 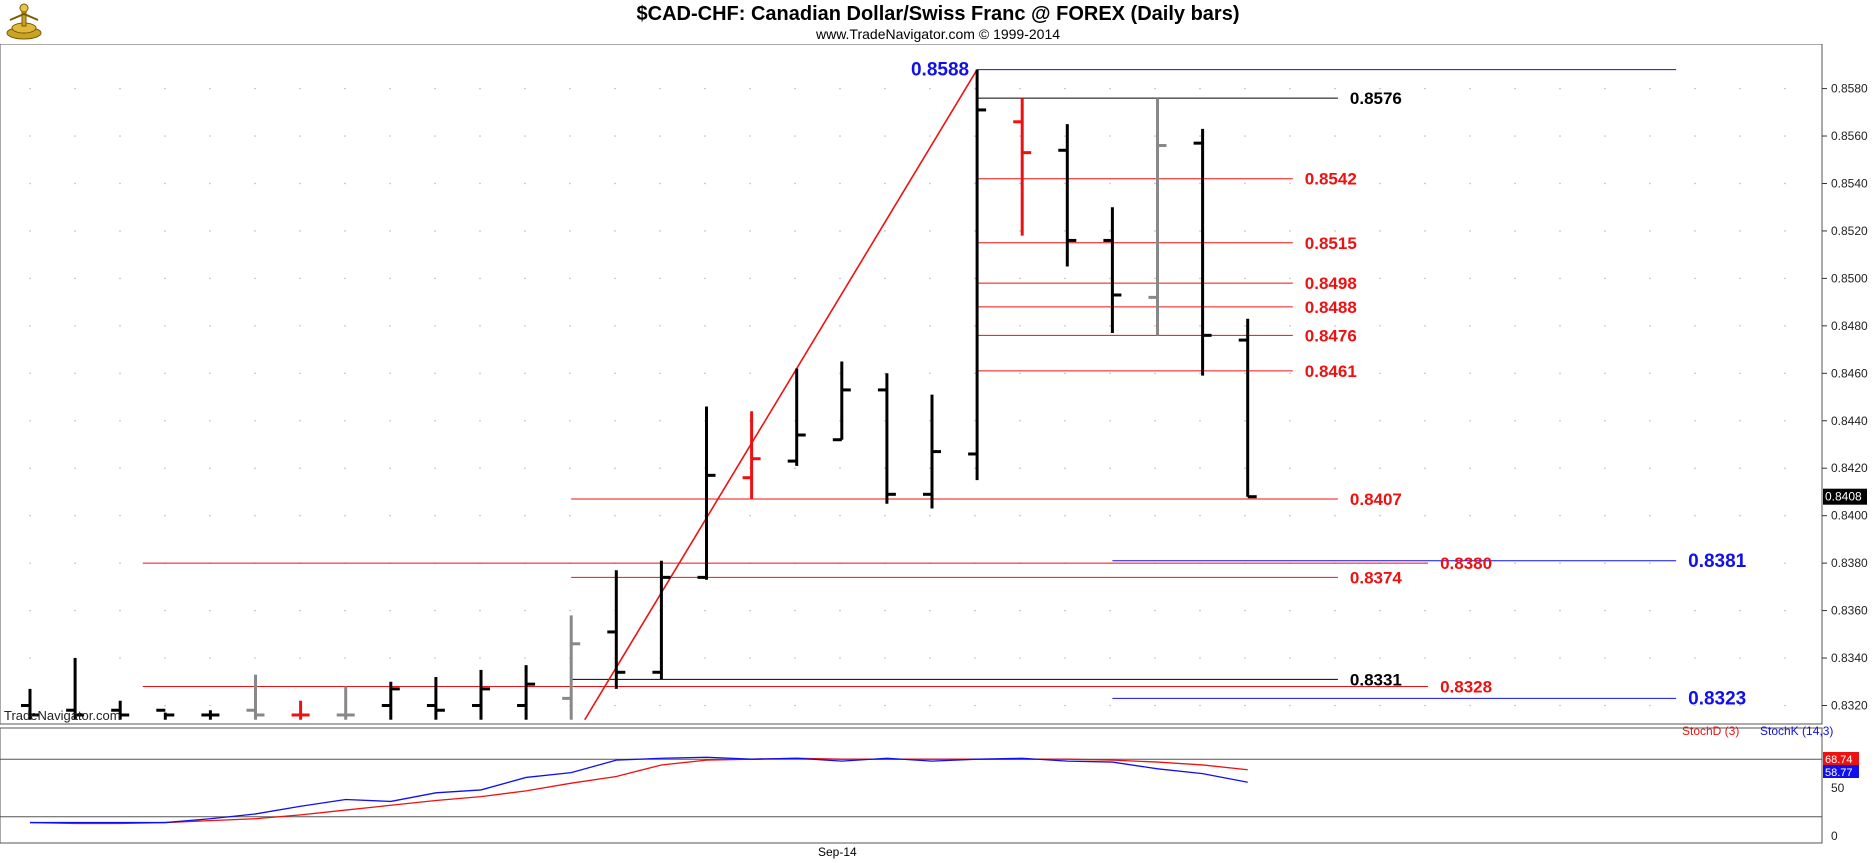 What do you see at coordinates (1717, 698) in the screenshot?
I see `level-label: 0.8323` at bounding box center [1717, 698].